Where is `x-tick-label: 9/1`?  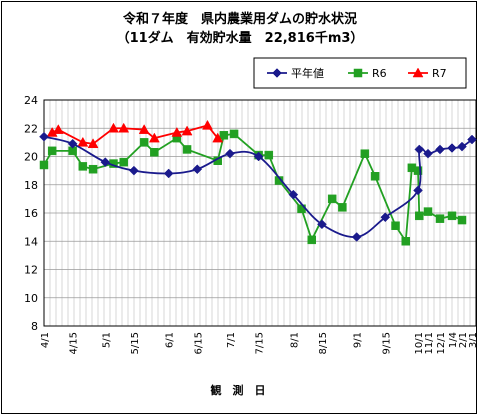 x-tick-label: 9/1 is located at coordinates (358, 340).